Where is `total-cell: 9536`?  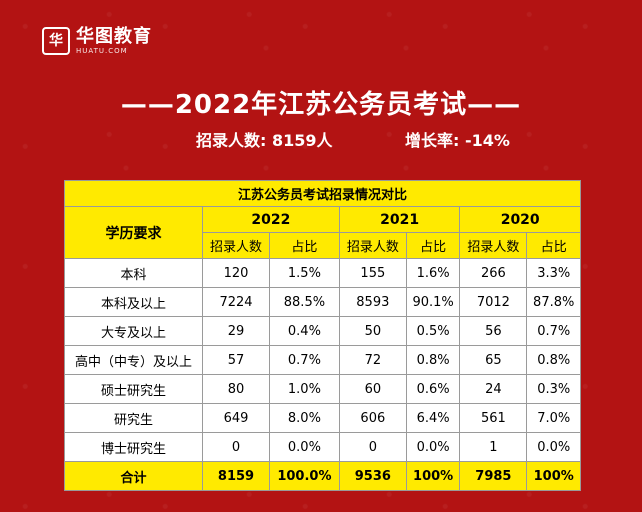 total-cell: 9536 is located at coordinates (372, 476).